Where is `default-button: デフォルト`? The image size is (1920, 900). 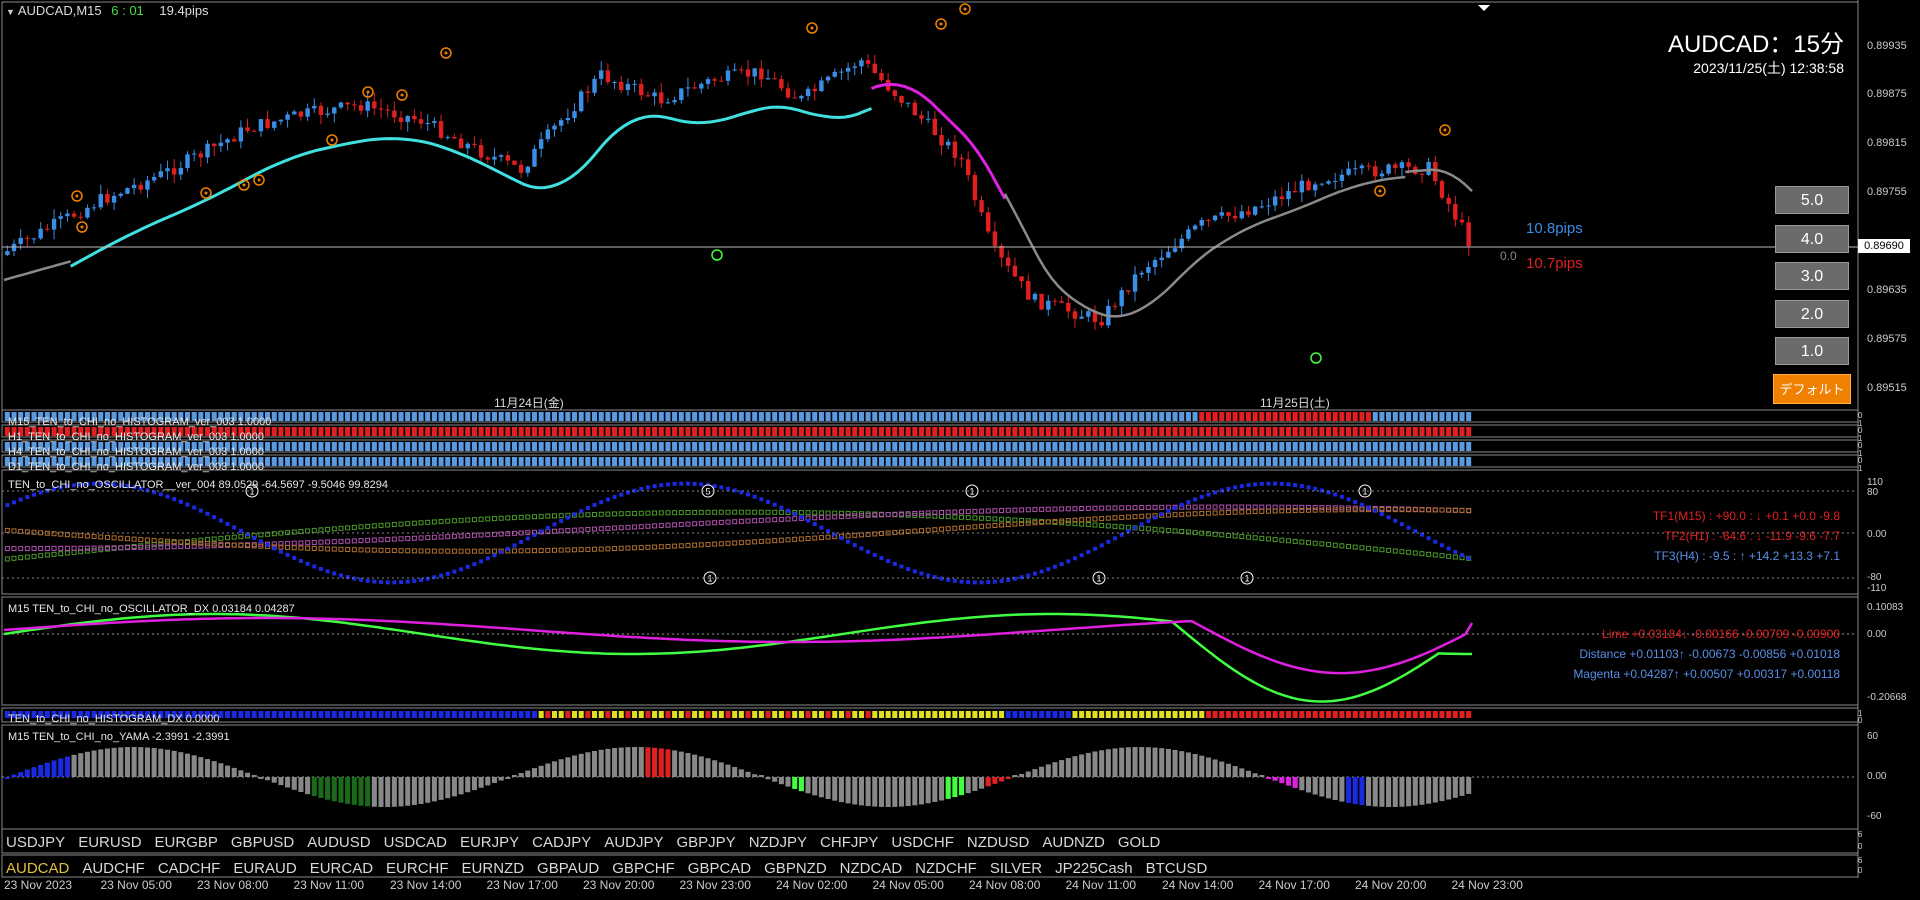 default-button: デフォルト is located at coordinates (1812, 389).